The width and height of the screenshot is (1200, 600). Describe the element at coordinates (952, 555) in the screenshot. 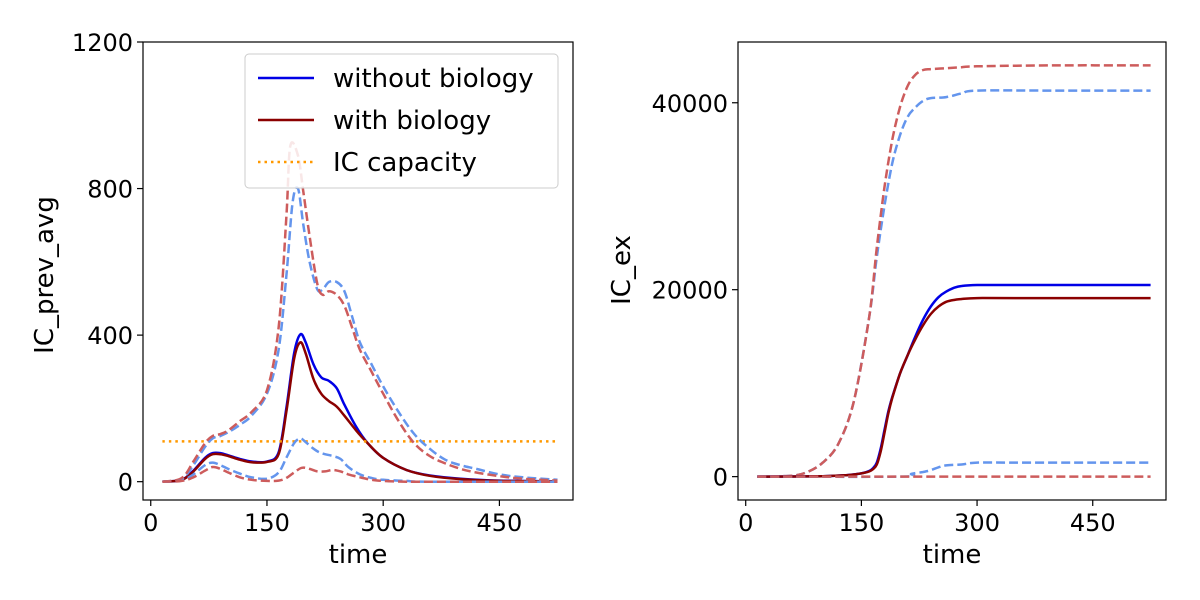

I see `right-x-axis-label: time` at that location.